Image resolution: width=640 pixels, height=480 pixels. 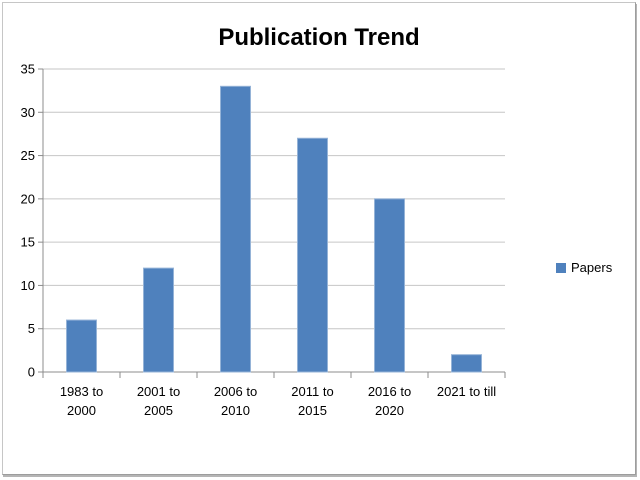 I want to click on x-category-label-2016-to-2020-line2: 2020, so click(x=389, y=410).